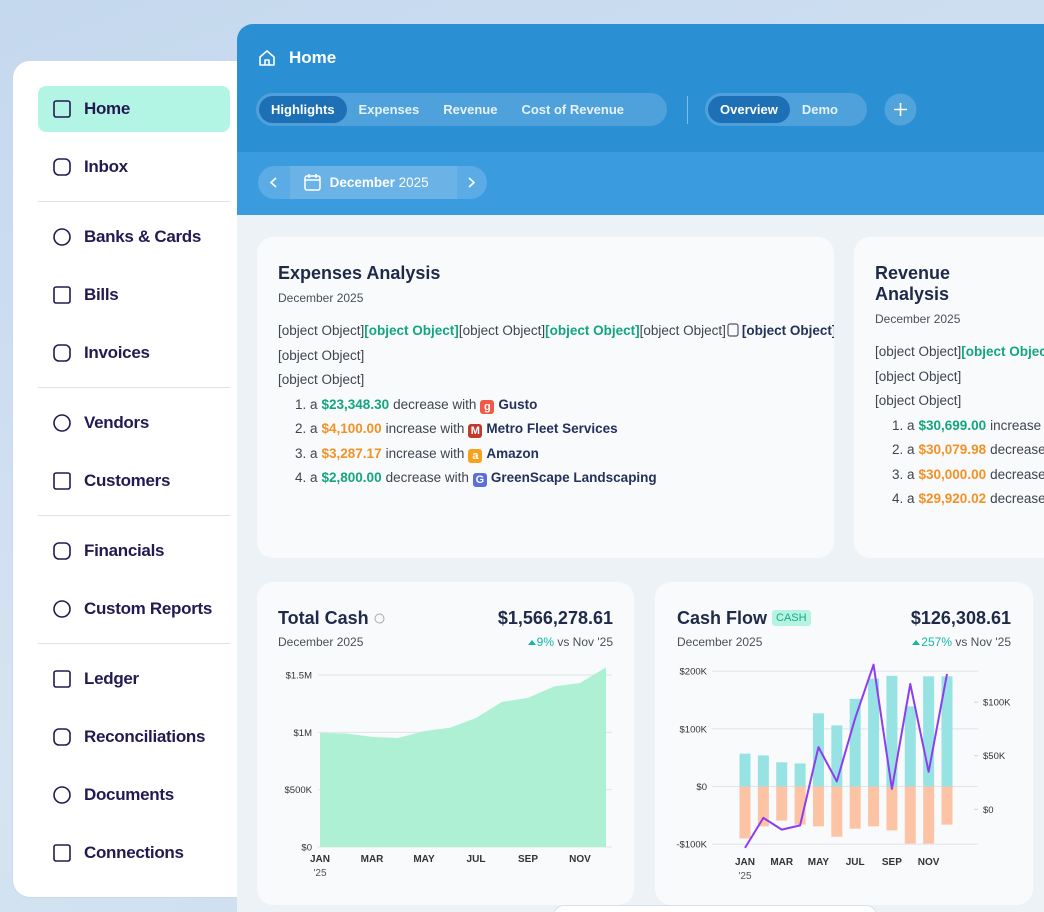 The width and height of the screenshot is (1044, 912). I want to click on title-text: Cash Flow, so click(722, 618).